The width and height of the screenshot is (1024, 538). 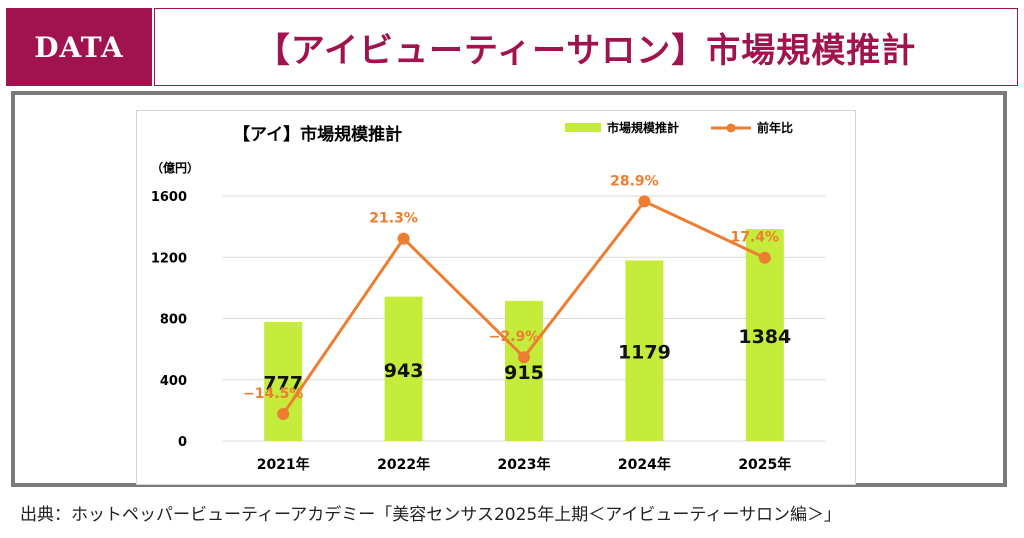 I want to click on bar-value-label-1: 943, so click(x=404, y=371).